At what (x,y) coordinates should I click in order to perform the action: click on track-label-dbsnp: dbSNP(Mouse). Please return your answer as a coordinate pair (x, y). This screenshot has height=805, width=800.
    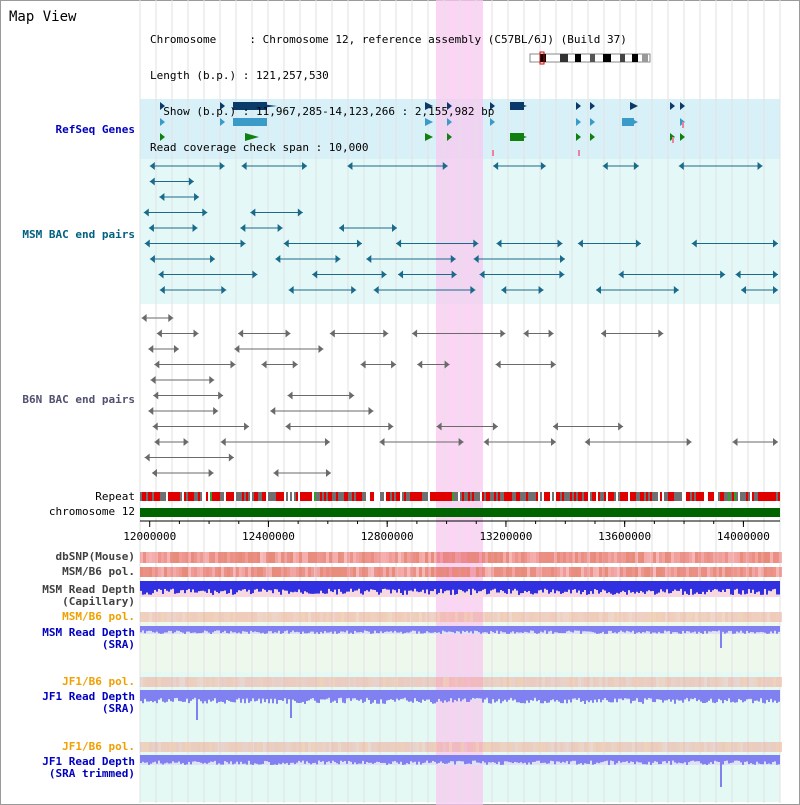
    Looking at the image, I should click on (95, 556).